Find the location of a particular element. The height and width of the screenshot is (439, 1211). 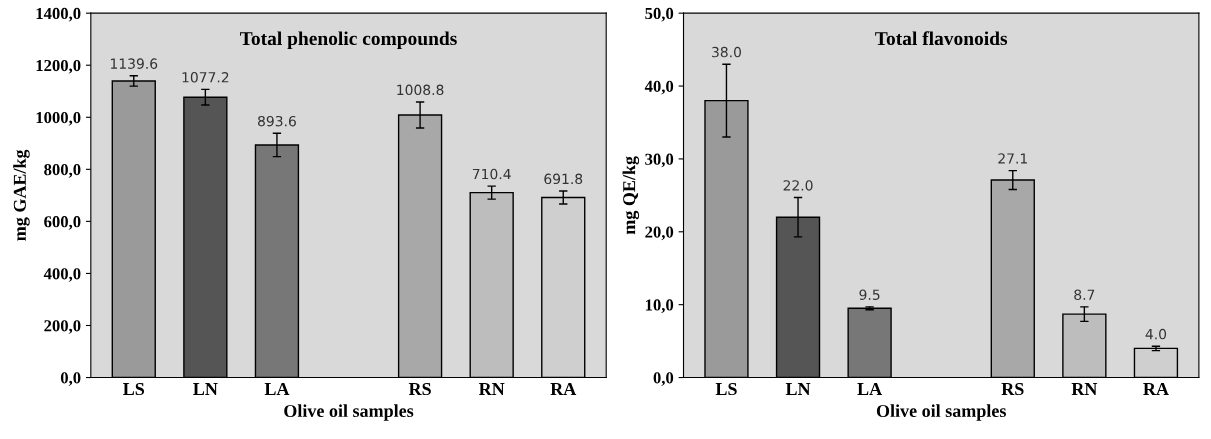

y-tick-label: 1000,0 is located at coordinates (58, 118).